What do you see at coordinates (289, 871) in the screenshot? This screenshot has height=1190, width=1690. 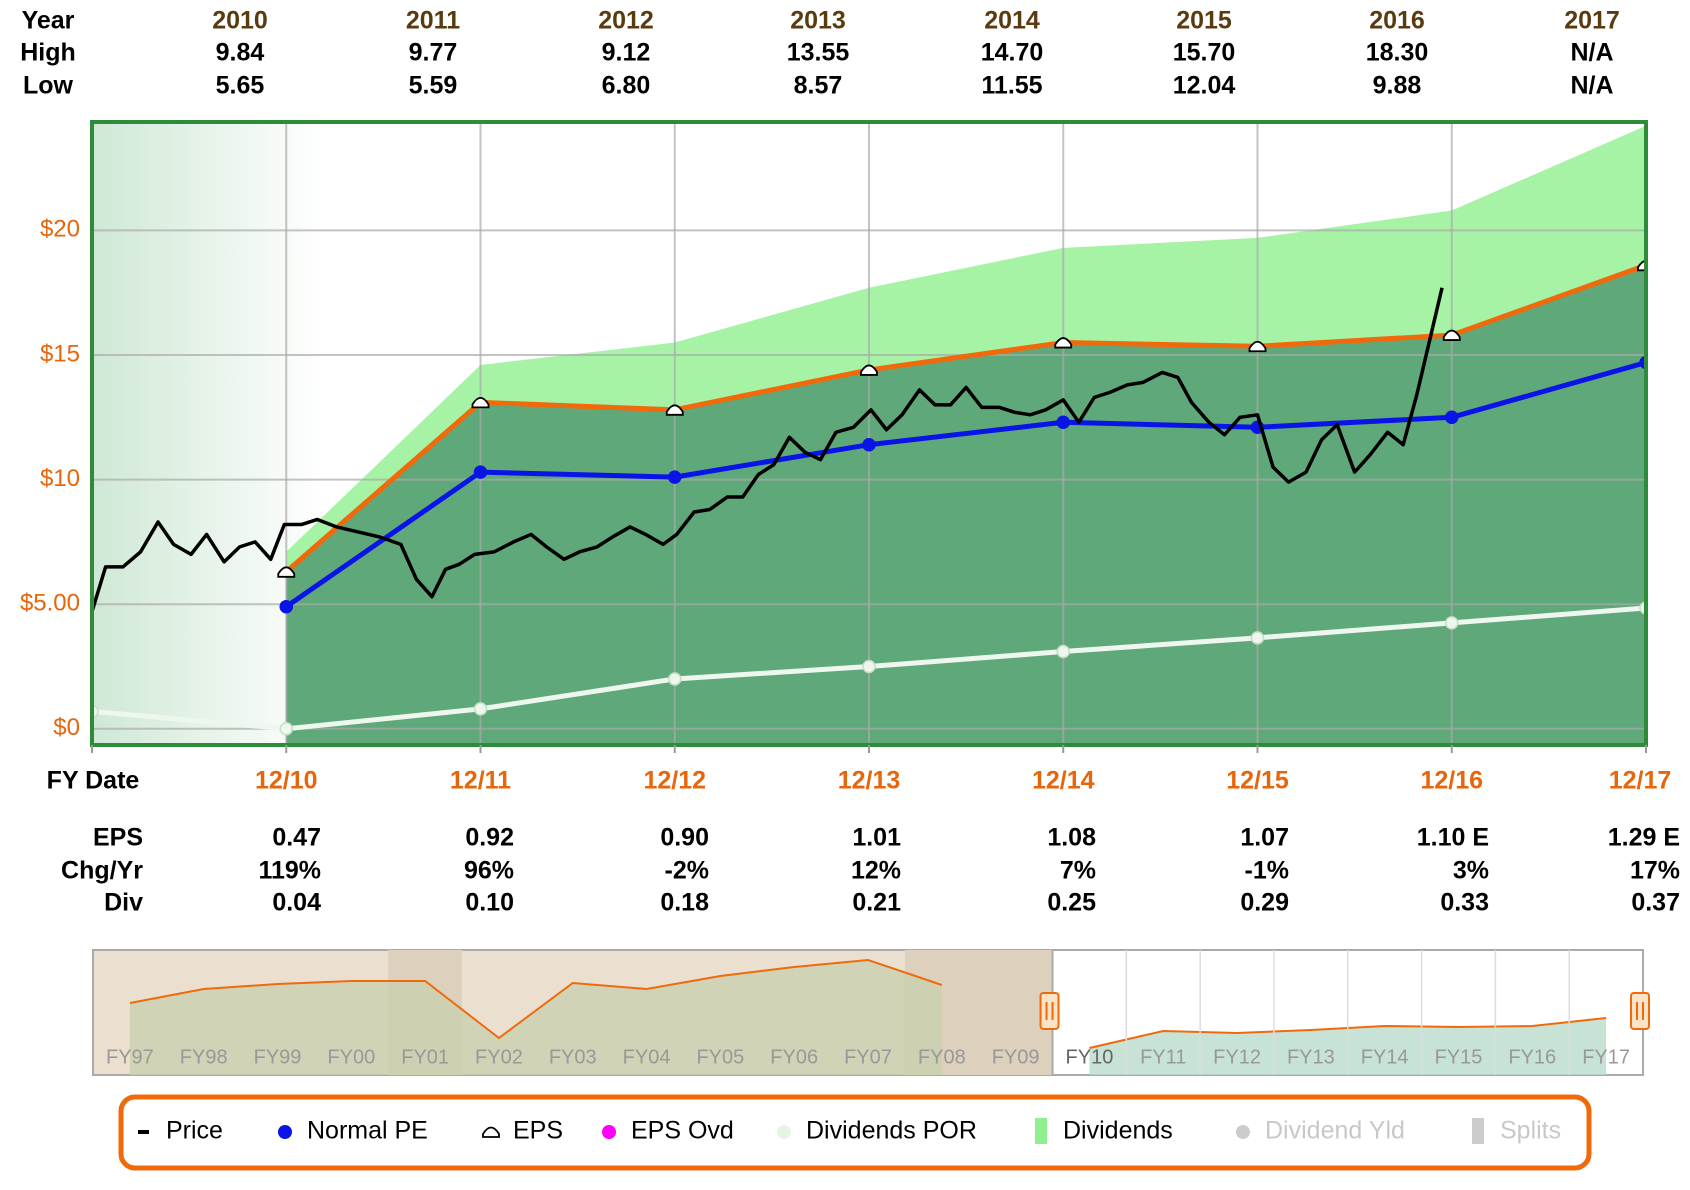 I see `footer-cell: 119%` at bounding box center [289, 871].